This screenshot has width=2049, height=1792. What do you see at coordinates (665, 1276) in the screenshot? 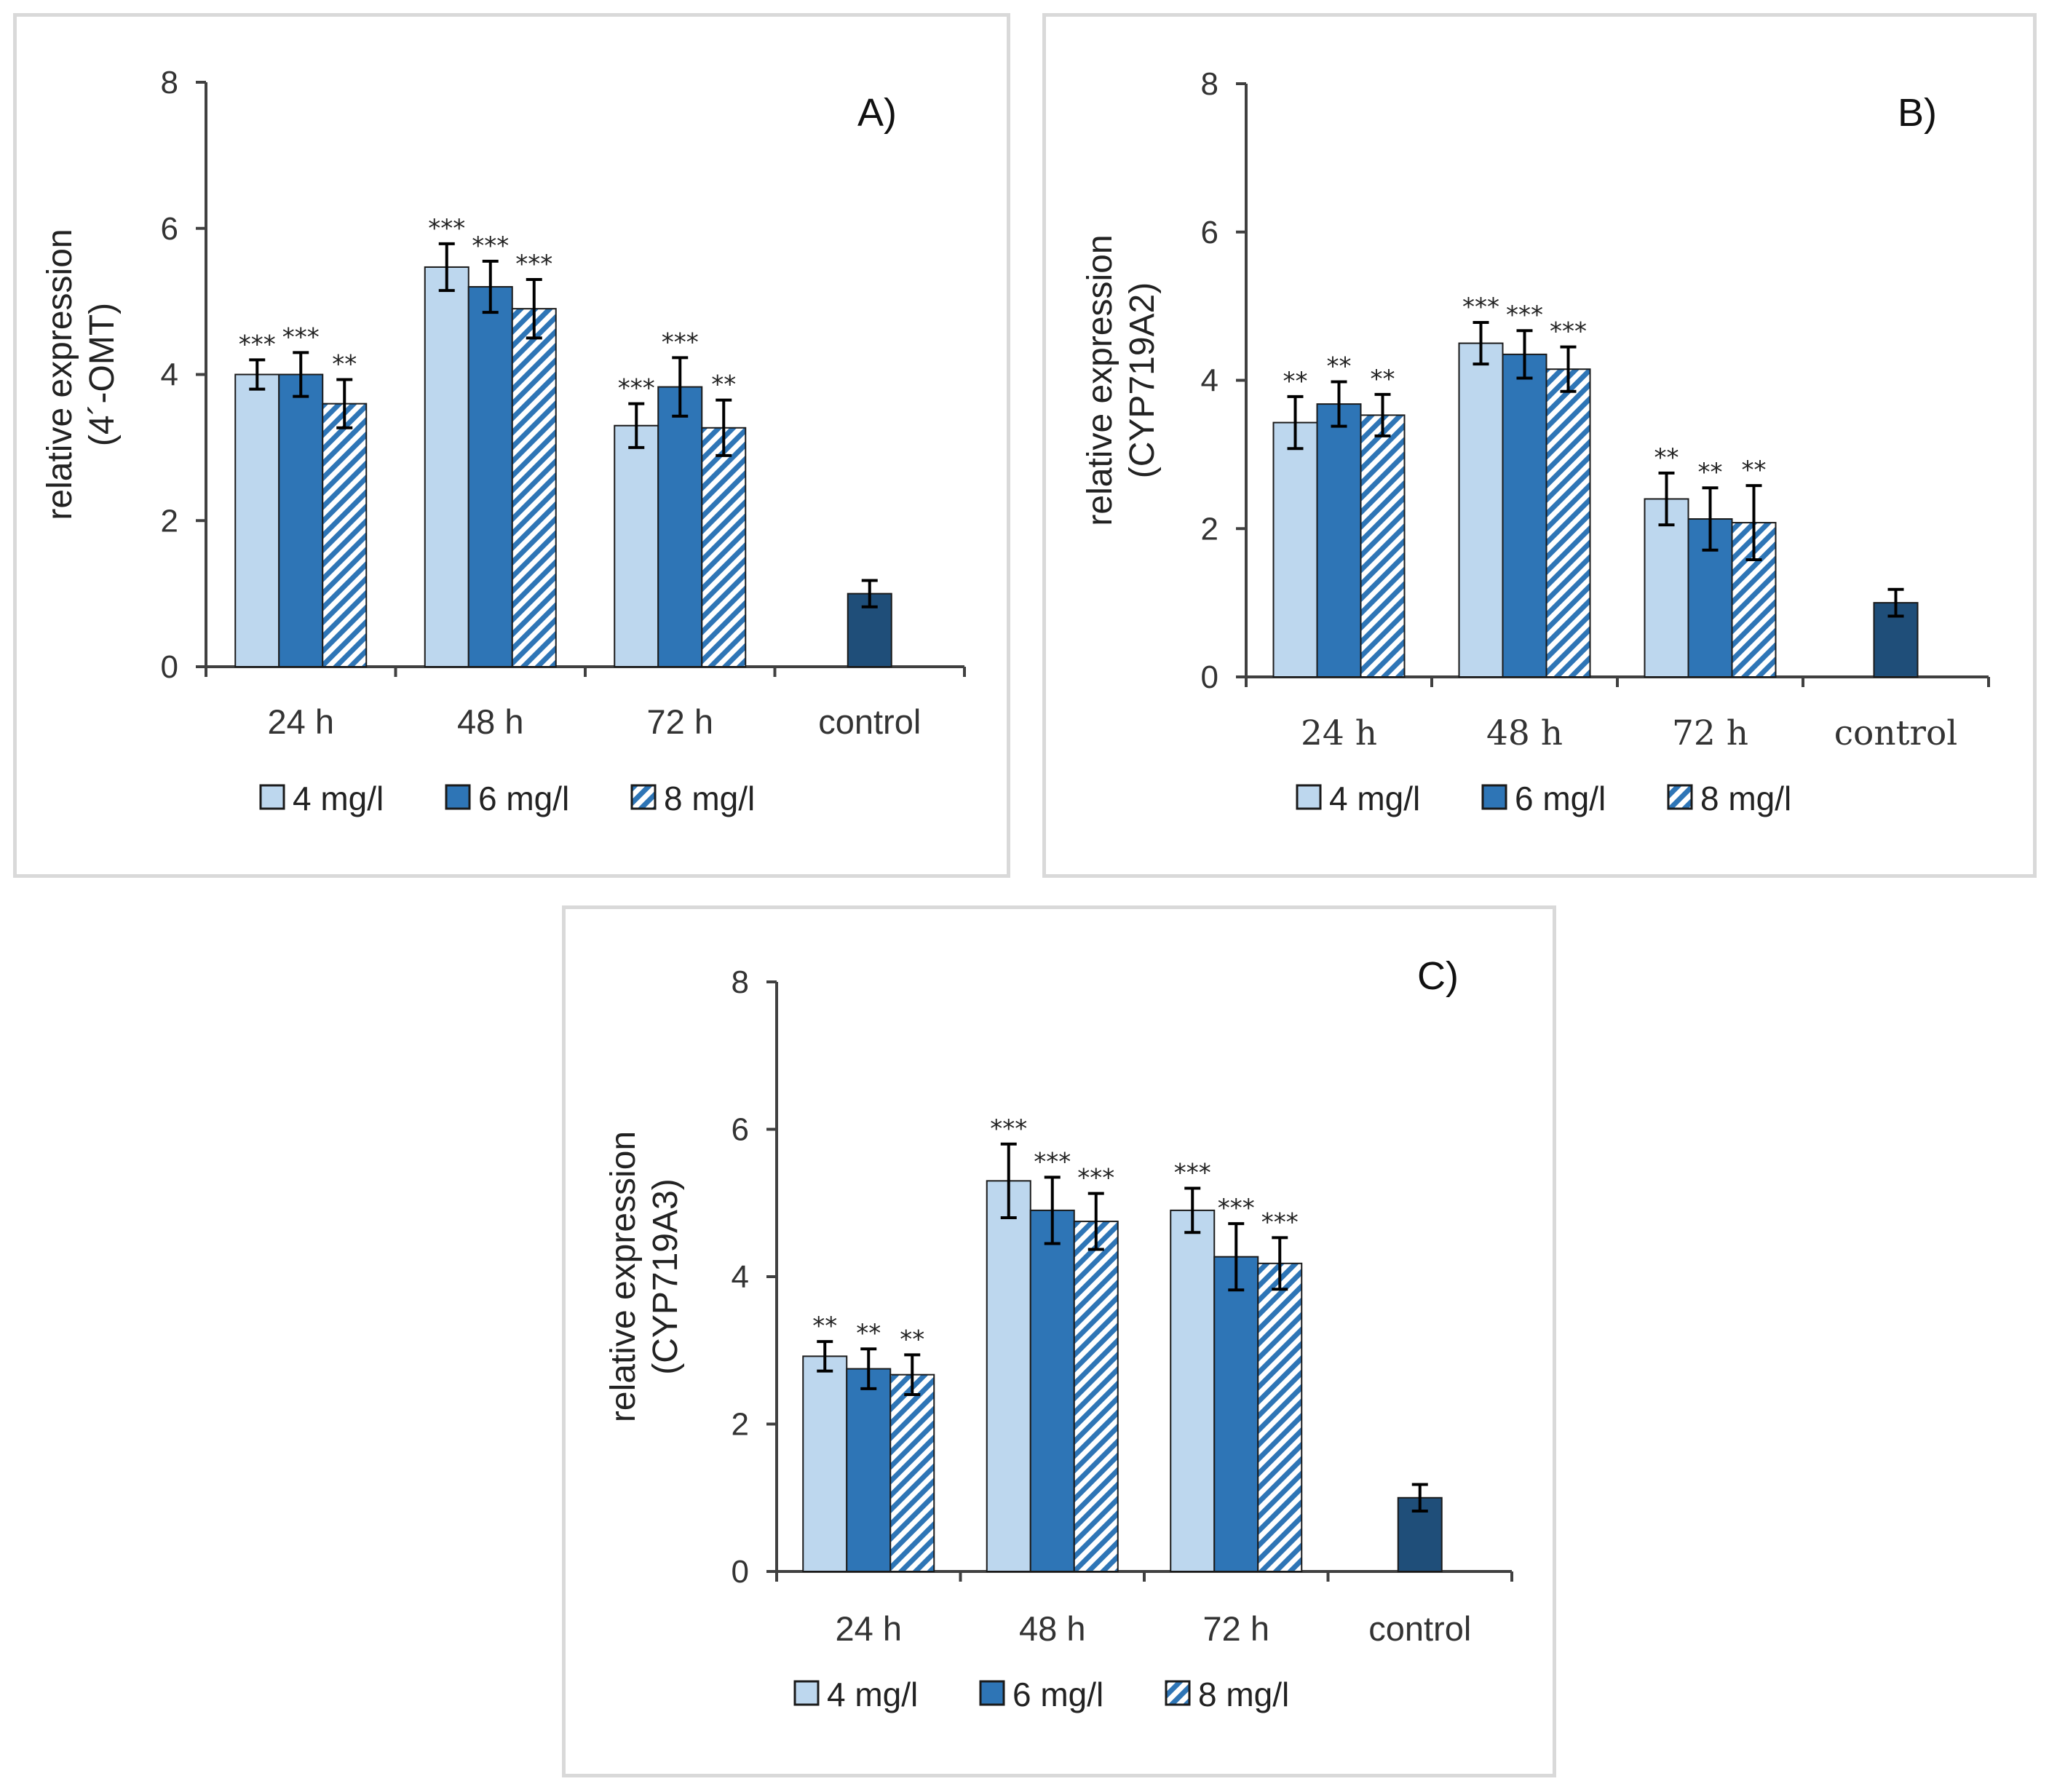
I see `y-axis-gene-label: (CYP719A3)` at bounding box center [665, 1276].